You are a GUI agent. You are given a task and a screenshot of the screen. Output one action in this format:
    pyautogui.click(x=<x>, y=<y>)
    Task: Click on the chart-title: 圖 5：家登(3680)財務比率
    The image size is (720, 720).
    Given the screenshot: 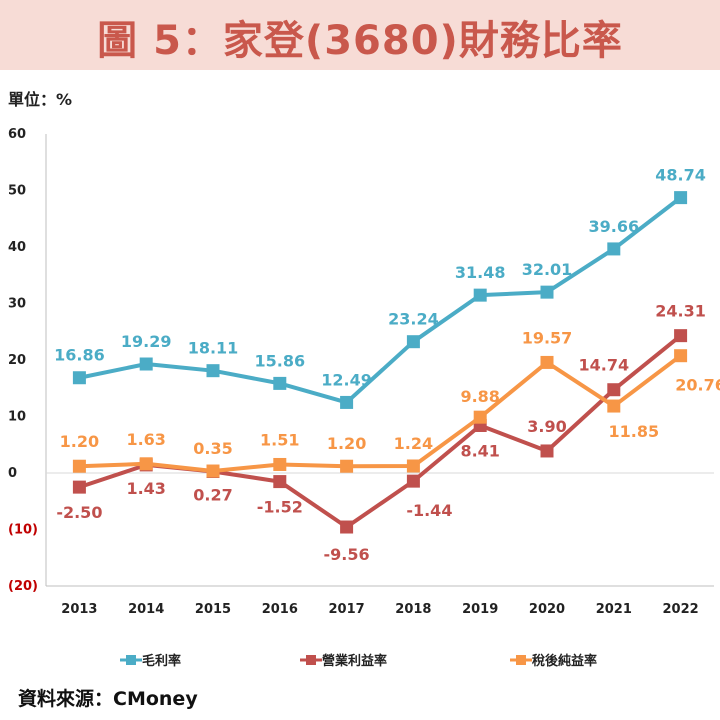 What is the action you would take?
    pyautogui.click(x=360, y=41)
    